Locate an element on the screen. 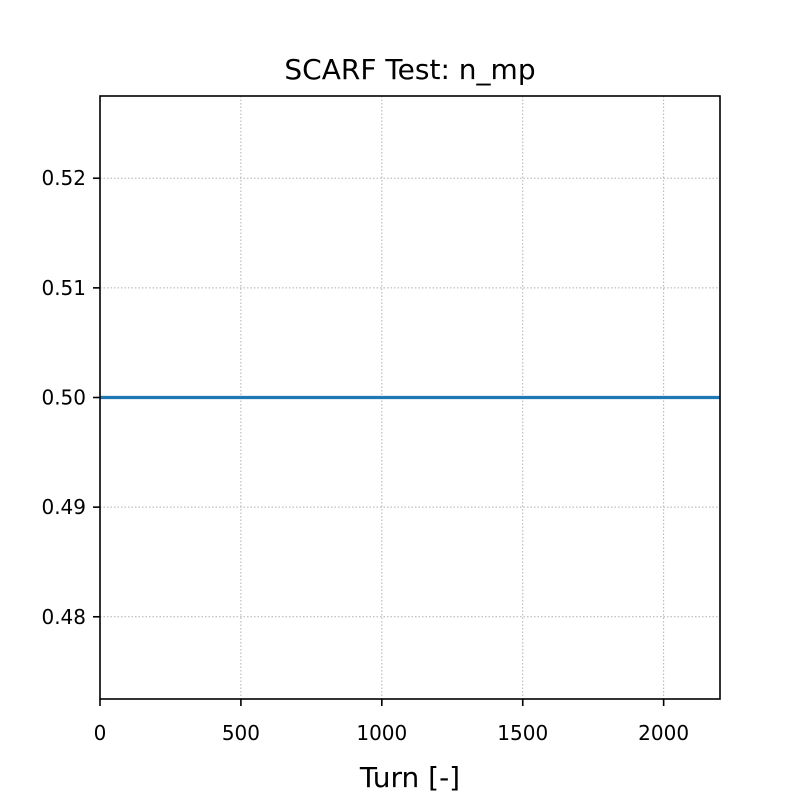  y-tick-label: 0.49 is located at coordinates (63, 507).